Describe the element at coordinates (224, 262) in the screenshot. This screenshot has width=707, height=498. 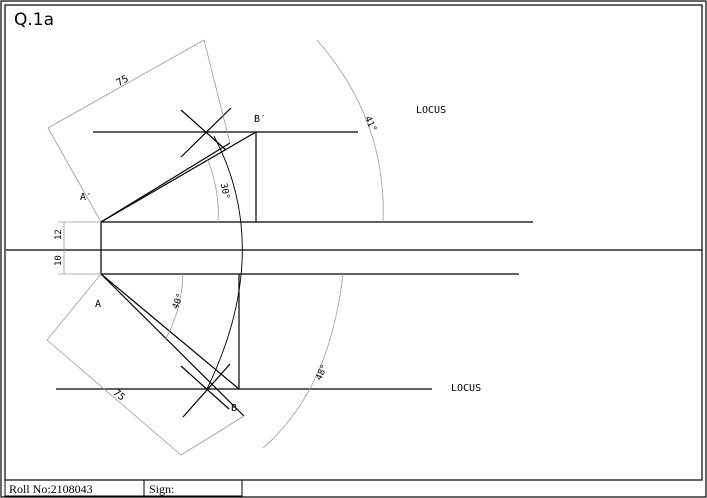
I see `swing-arc` at that location.